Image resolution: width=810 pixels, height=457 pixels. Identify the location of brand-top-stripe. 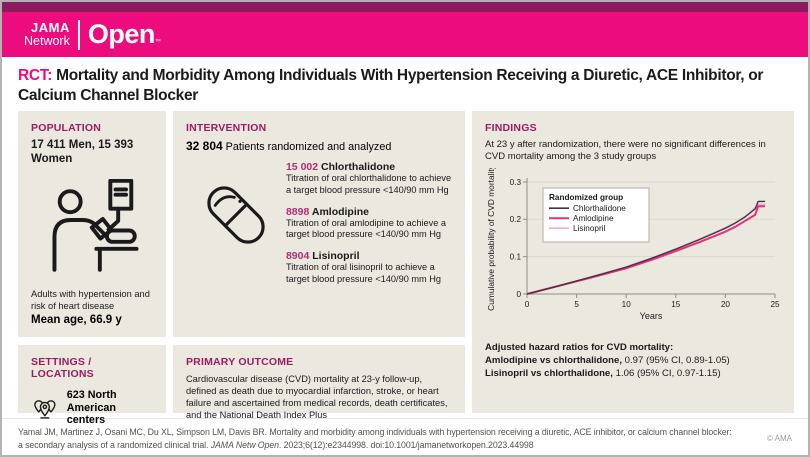
(405, 7).